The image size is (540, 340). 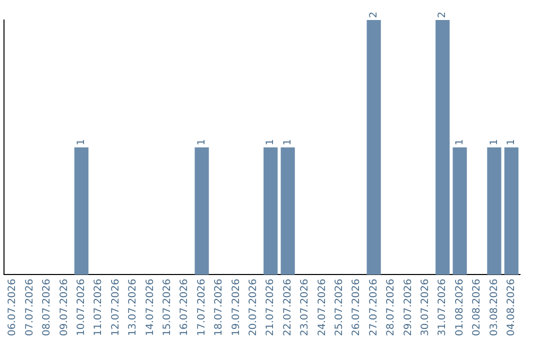 What do you see at coordinates (305, 307) in the screenshot?
I see `x-tick-label: 23.07.2026` at bounding box center [305, 307].